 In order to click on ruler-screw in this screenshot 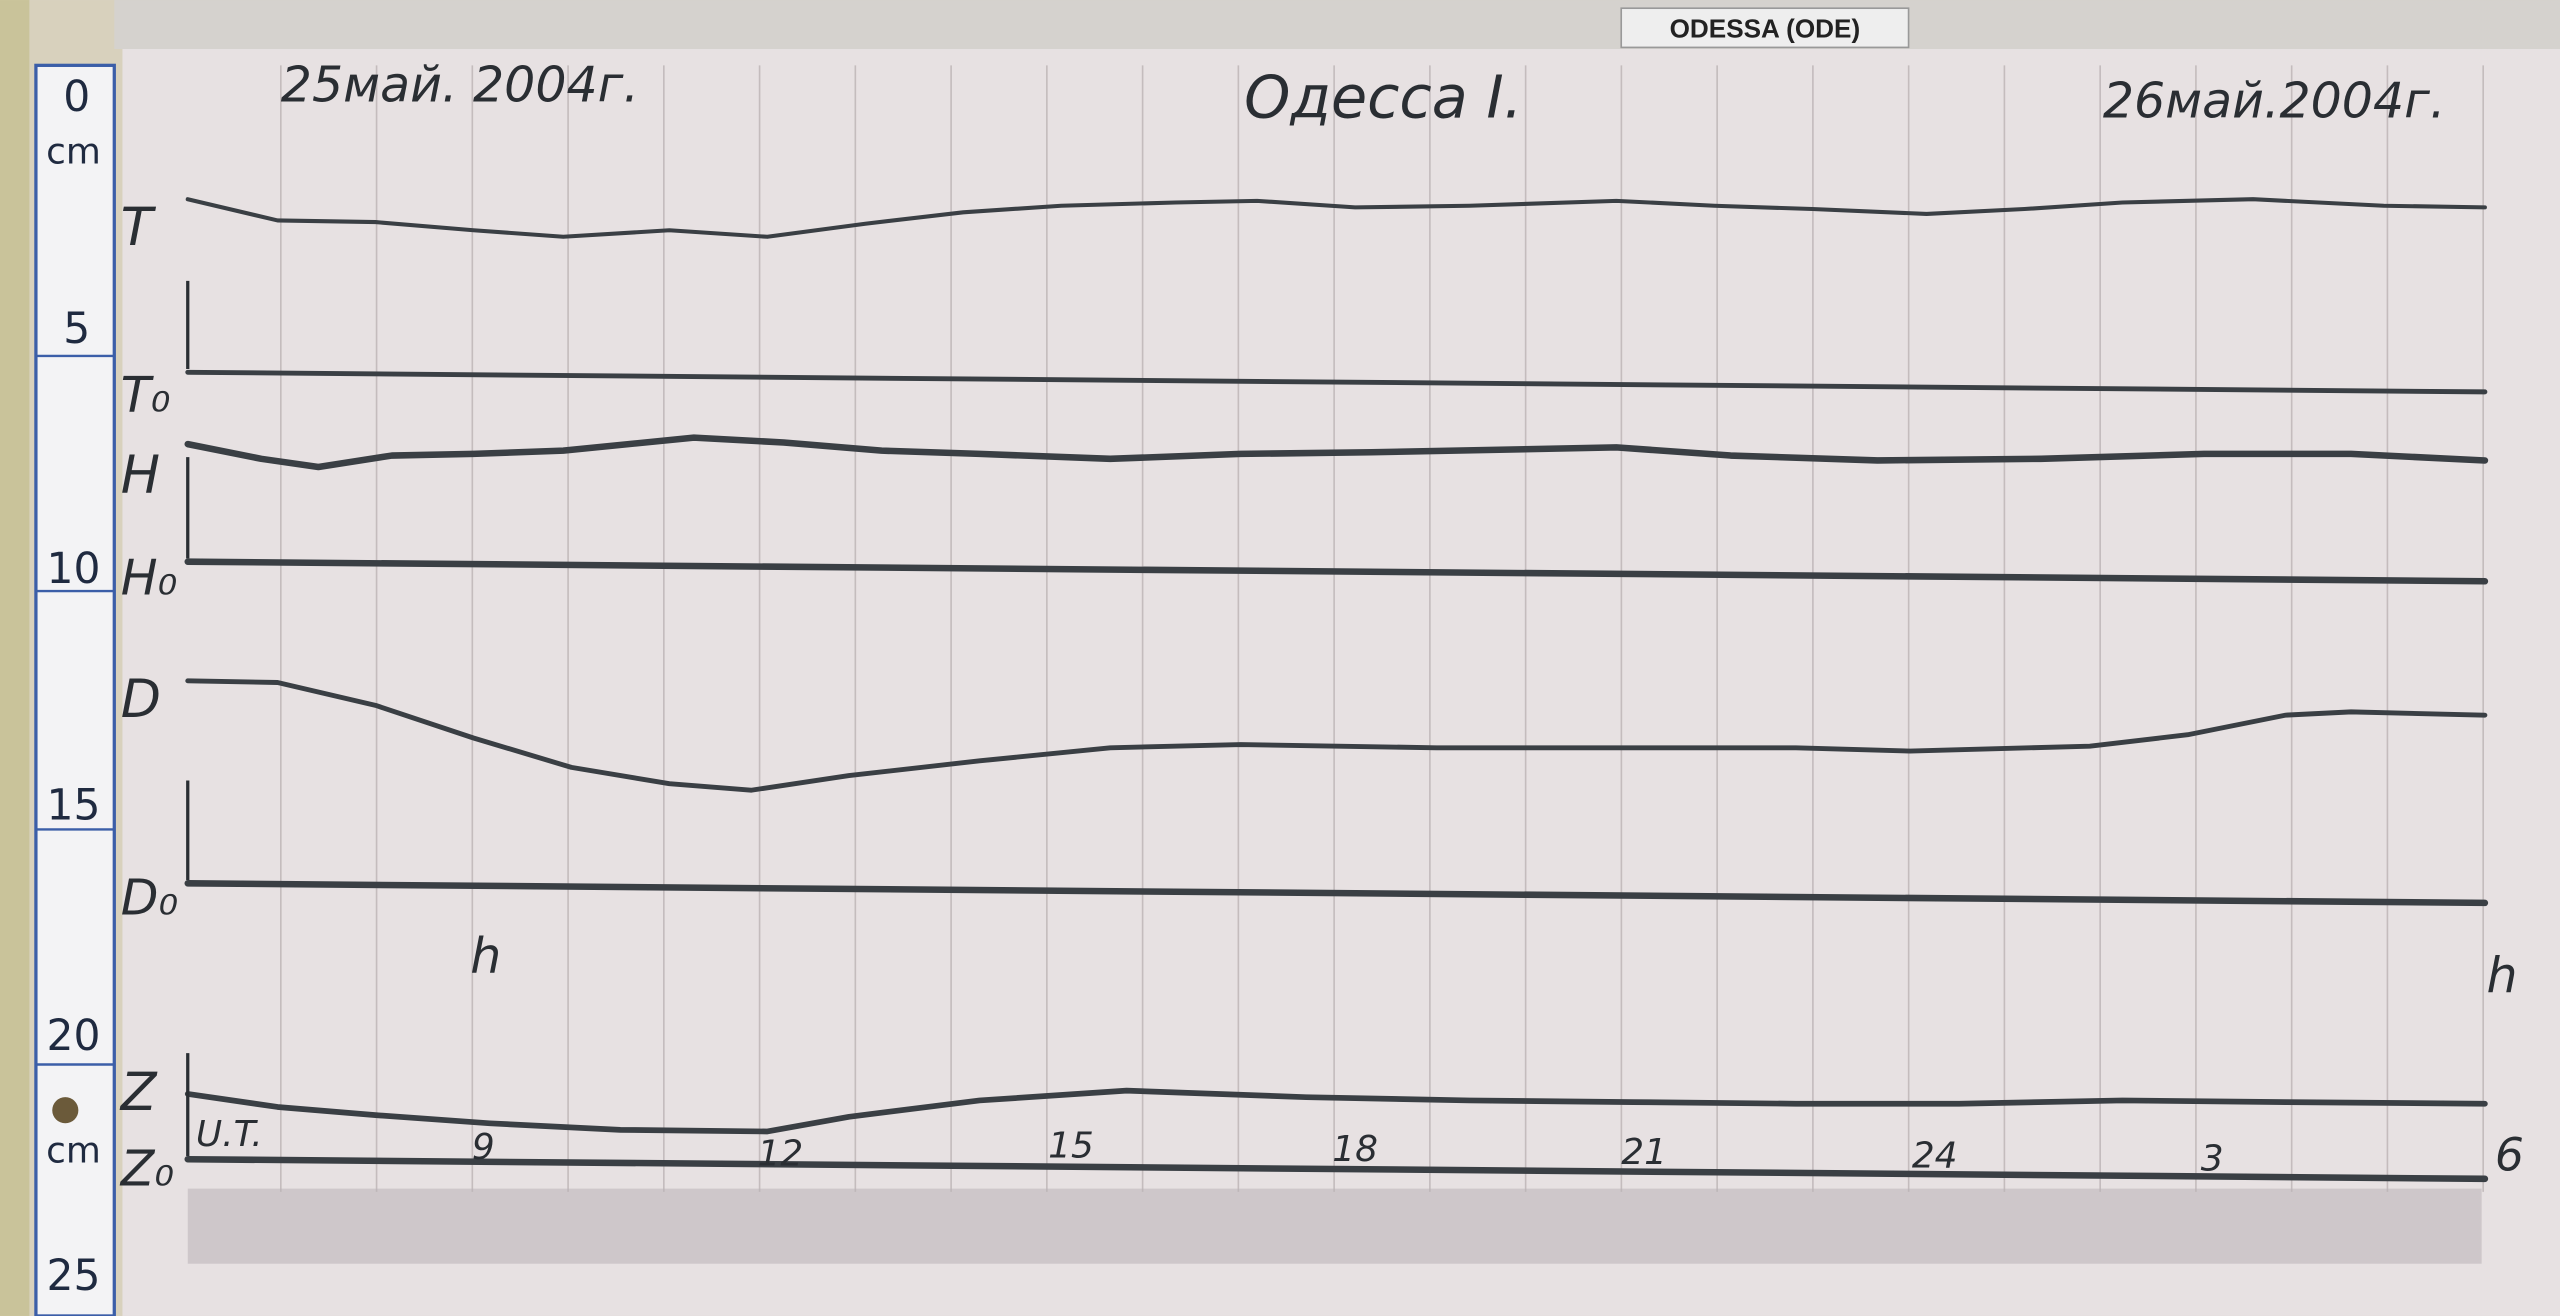, I will do `click(65, 1110)`.